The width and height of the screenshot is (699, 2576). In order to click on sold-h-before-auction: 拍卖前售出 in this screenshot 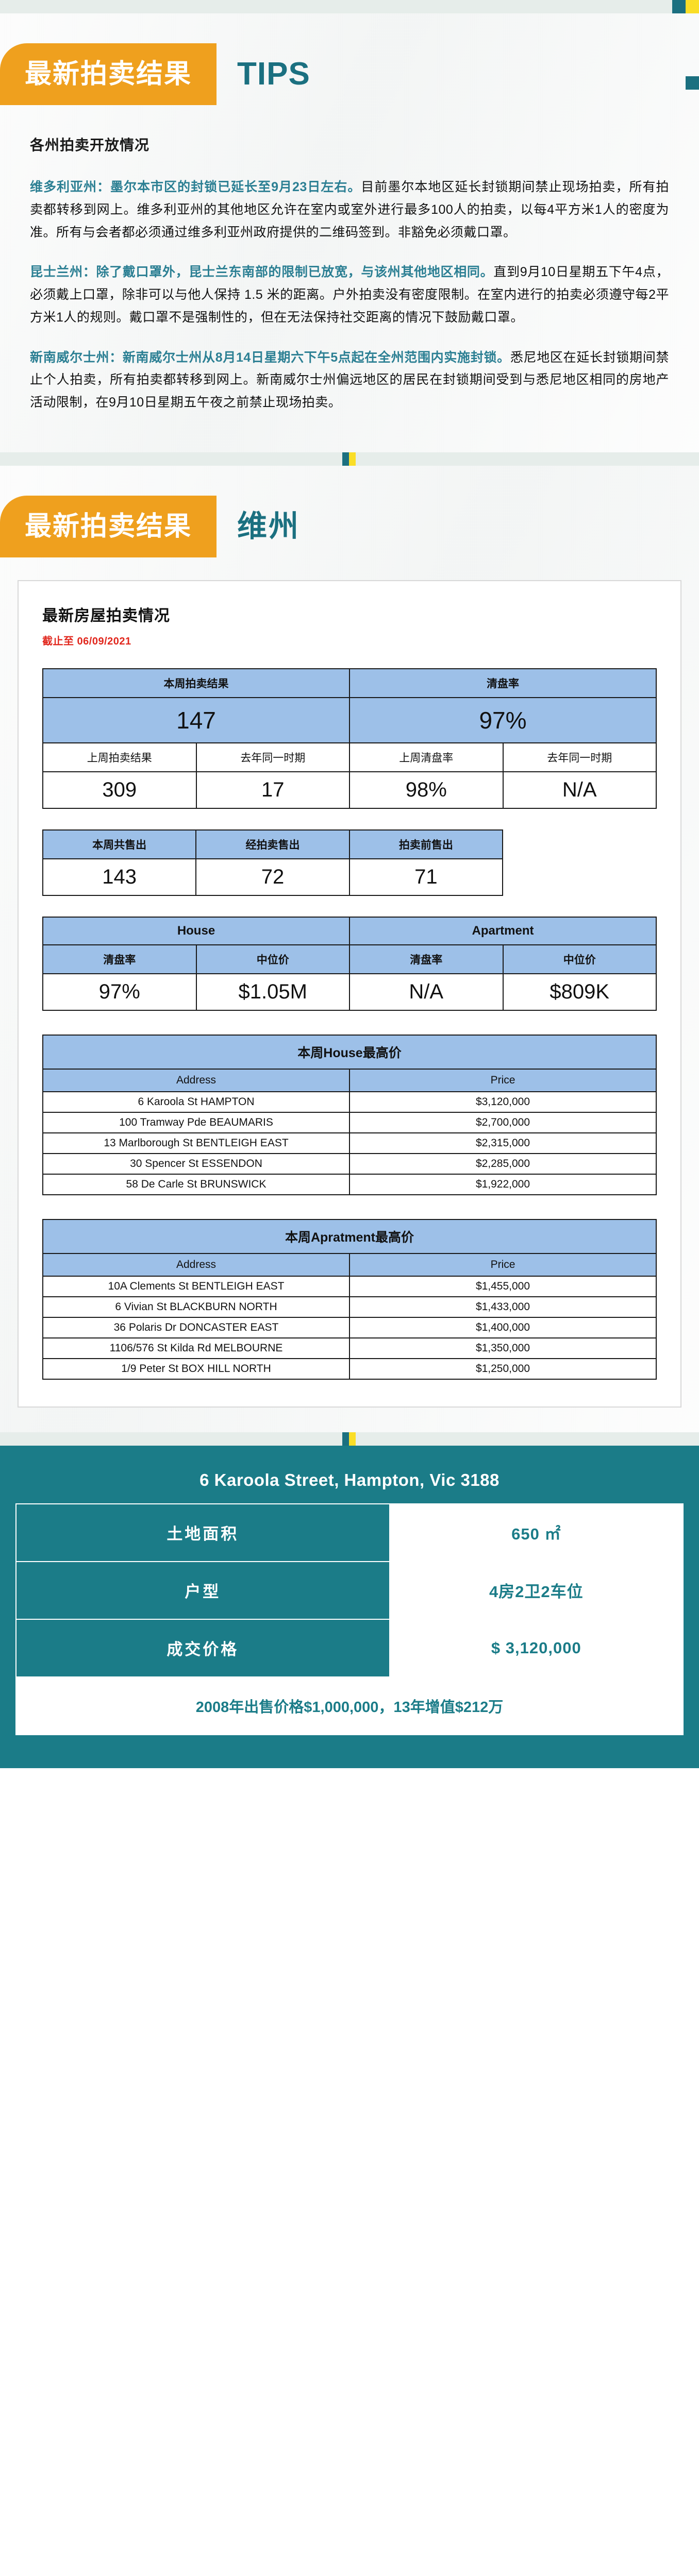, I will do `click(426, 844)`.